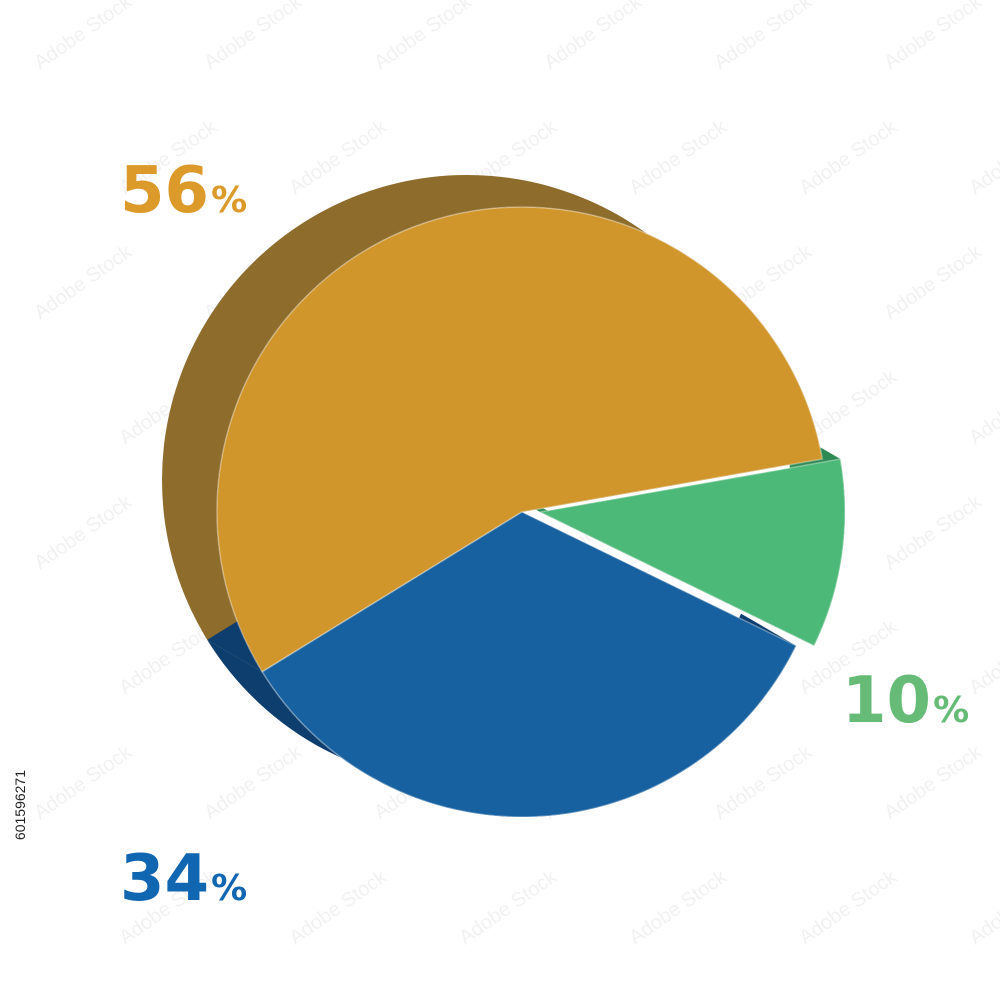  I want to click on label-56-percent: 56%, so click(183, 191).